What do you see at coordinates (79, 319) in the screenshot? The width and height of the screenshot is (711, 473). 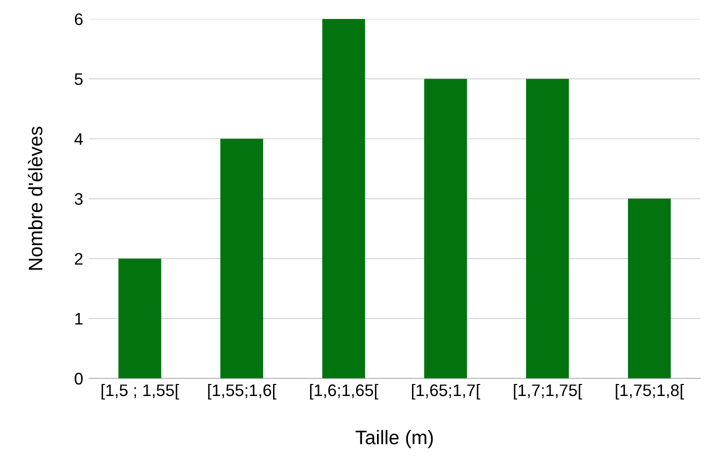 I see `y-tick-label: 1` at bounding box center [79, 319].